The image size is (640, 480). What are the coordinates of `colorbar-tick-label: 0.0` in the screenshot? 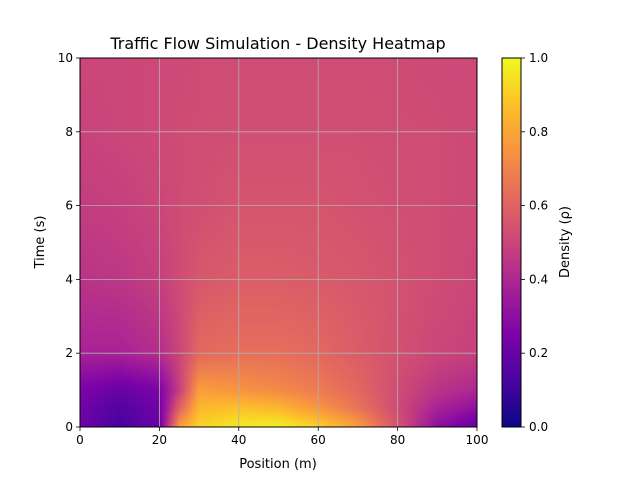 It's located at (538, 427).